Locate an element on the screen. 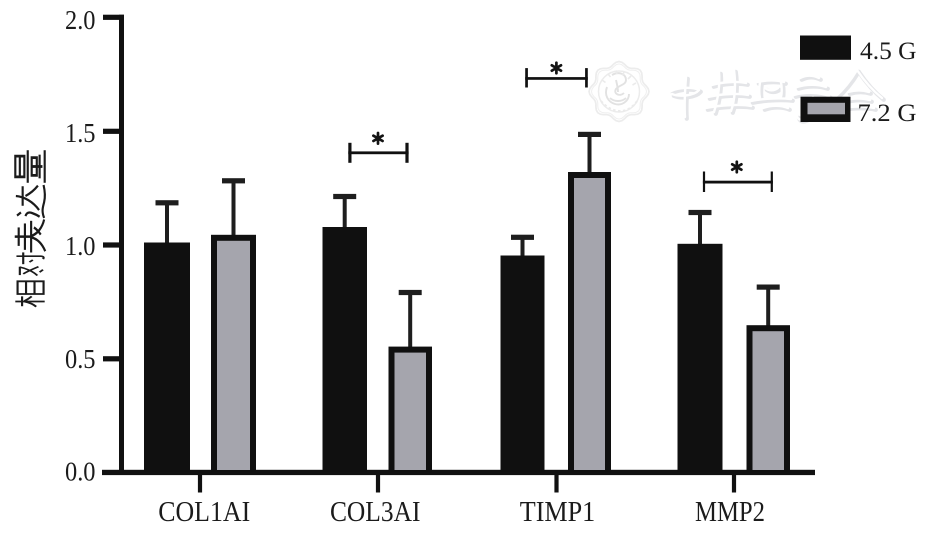  svg-text: COL3AI is located at coordinates (375, 512).